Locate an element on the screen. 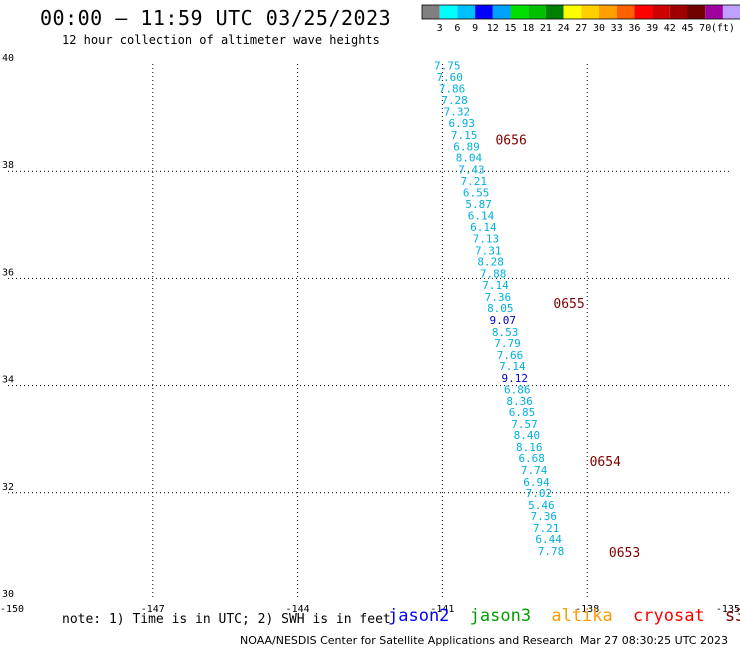  wave-height-label: 9.12 is located at coordinates (515, 378).